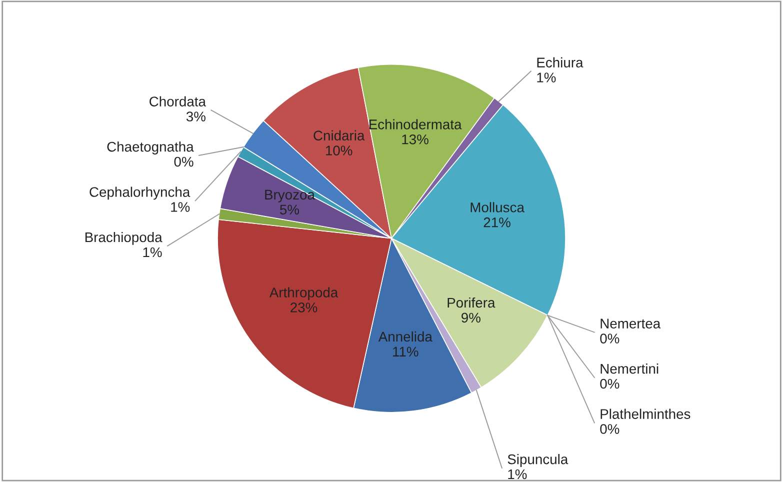  Describe the element at coordinates (405, 336) in the screenshot. I see `slice-label: Annelida` at that location.